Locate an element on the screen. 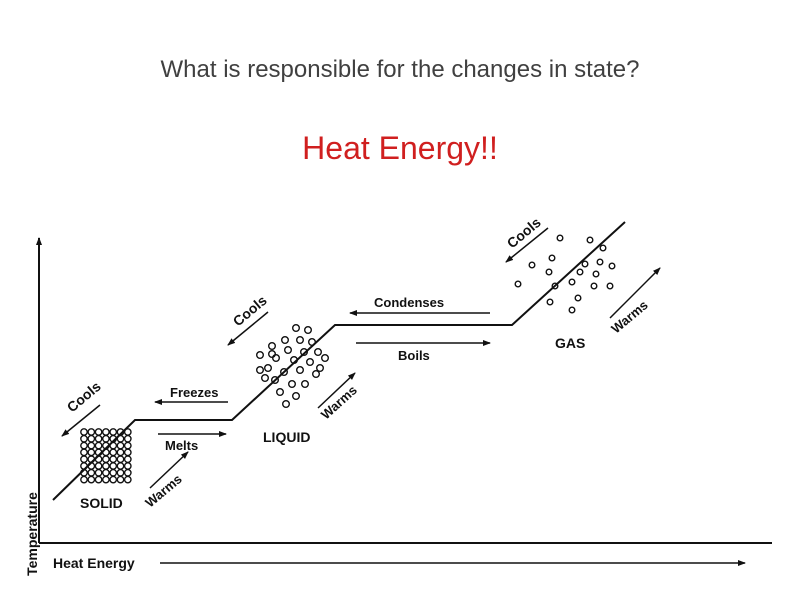 This screenshot has width=800, height=600. cools-label-solid: Cools is located at coordinates (84, 396).